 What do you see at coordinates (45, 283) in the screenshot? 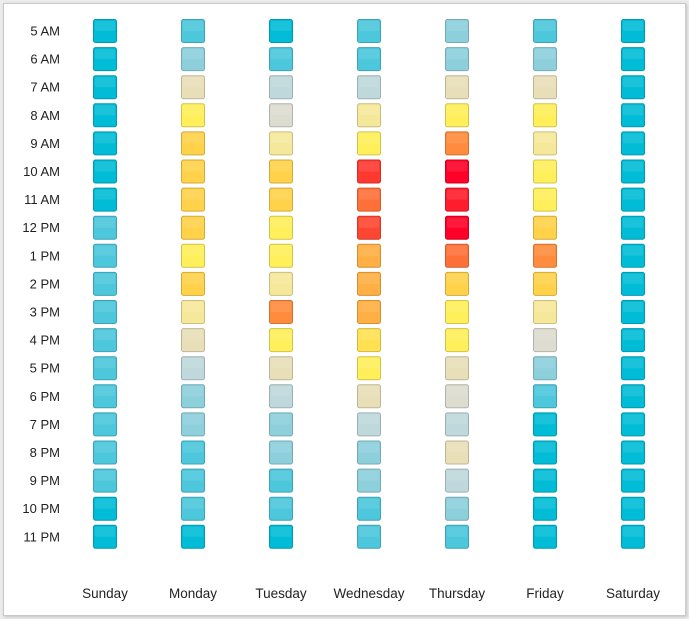
I see `y-tick-label: 2 PM` at bounding box center [45, 283].